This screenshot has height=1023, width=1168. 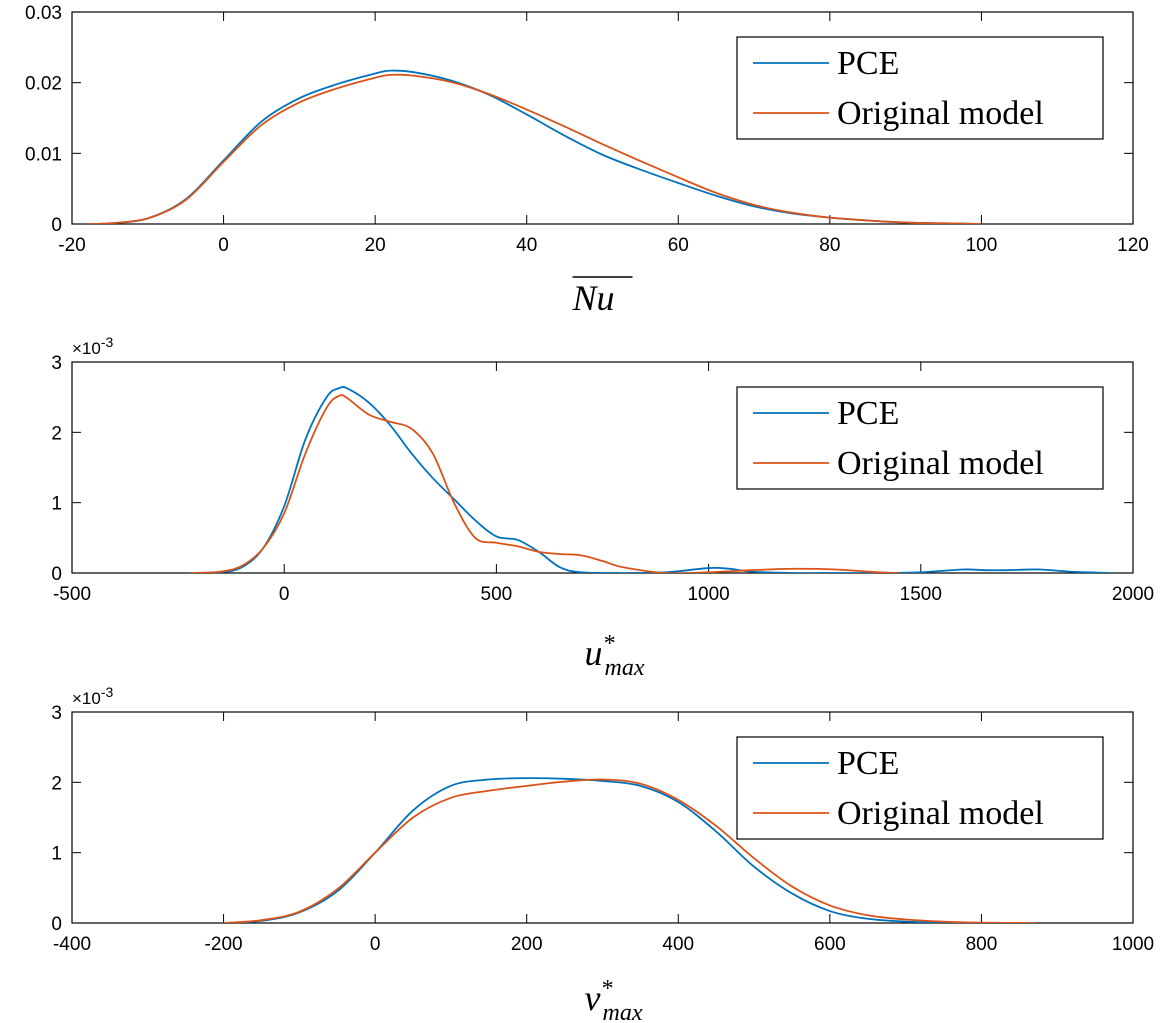 What do you see at coordinates (497, 594) in the screenshot?
I see `x-tick-label: 500` at bounding box center [497, 594].